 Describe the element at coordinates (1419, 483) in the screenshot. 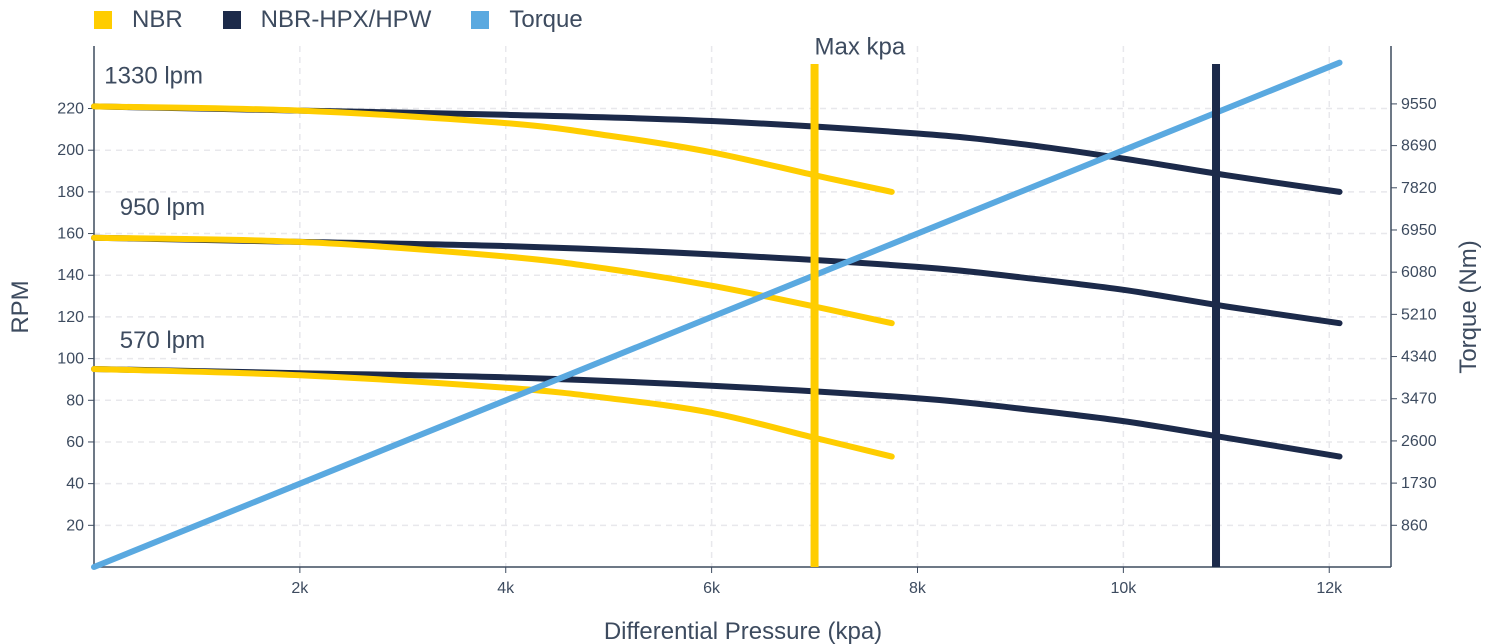

I see `y2-tick-label: 1730` at that location.